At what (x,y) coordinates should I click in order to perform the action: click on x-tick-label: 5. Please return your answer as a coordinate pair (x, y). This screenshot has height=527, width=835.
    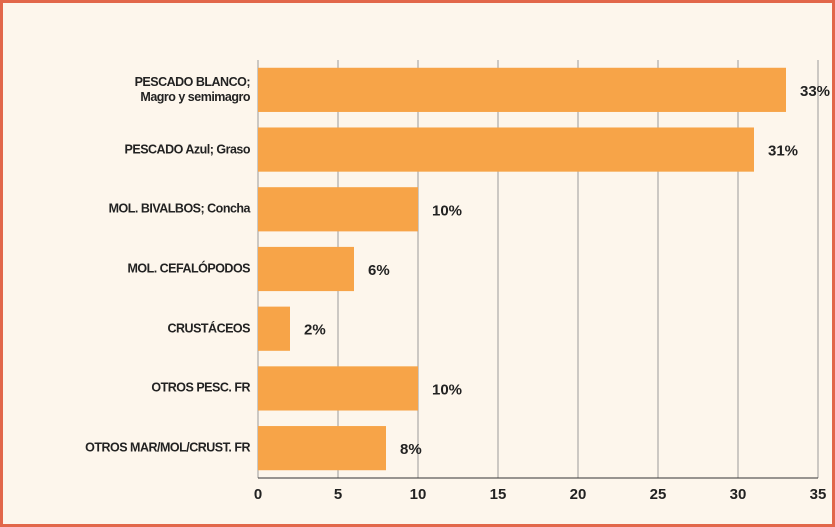
    Looking at the image, I should click on (338, 494).